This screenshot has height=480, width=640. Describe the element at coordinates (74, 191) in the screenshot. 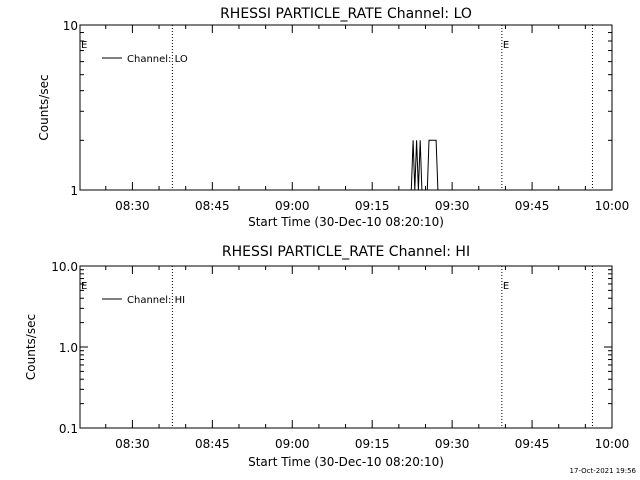

I see `y-tick-label: 1` at that location.